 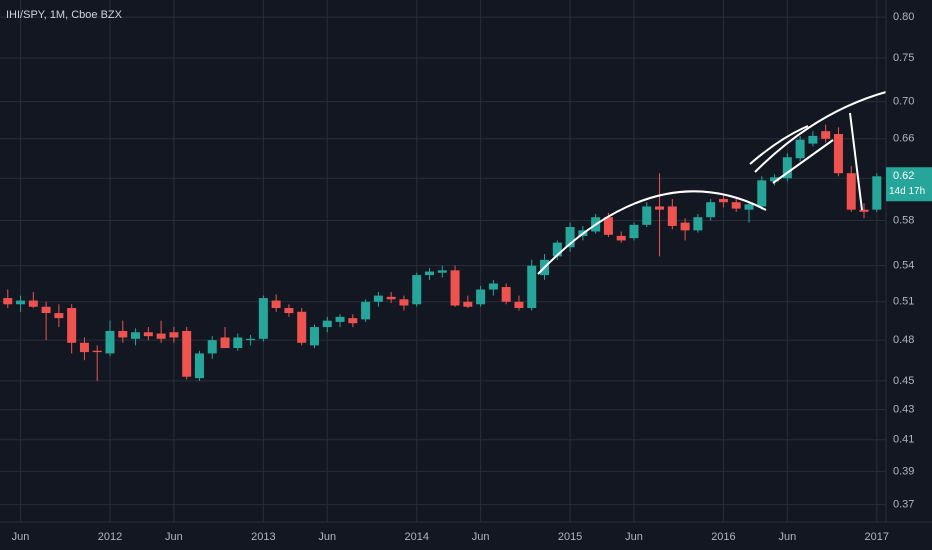 I want to click on y-tick-label: 0.58, so click(x=903, y=220).